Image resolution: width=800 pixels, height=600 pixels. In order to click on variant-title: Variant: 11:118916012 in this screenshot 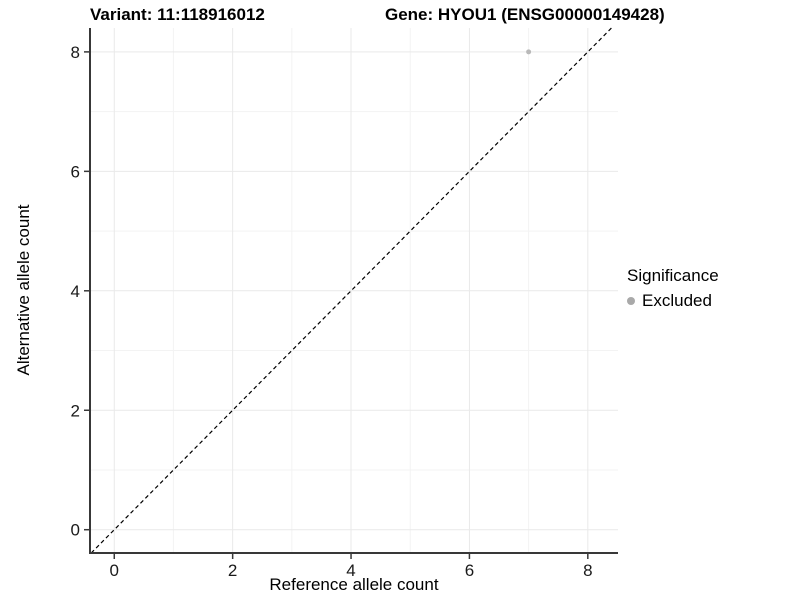, I will do `click(177, 14)`.